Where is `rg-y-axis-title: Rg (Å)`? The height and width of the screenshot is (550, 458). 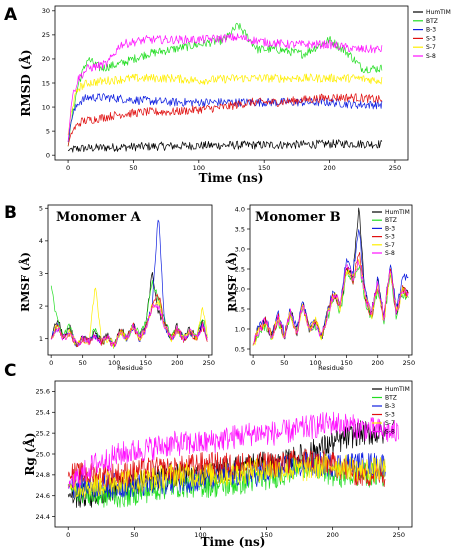
rg-y-axis-title: Rg (Å) is located at coordinates (29, 453).